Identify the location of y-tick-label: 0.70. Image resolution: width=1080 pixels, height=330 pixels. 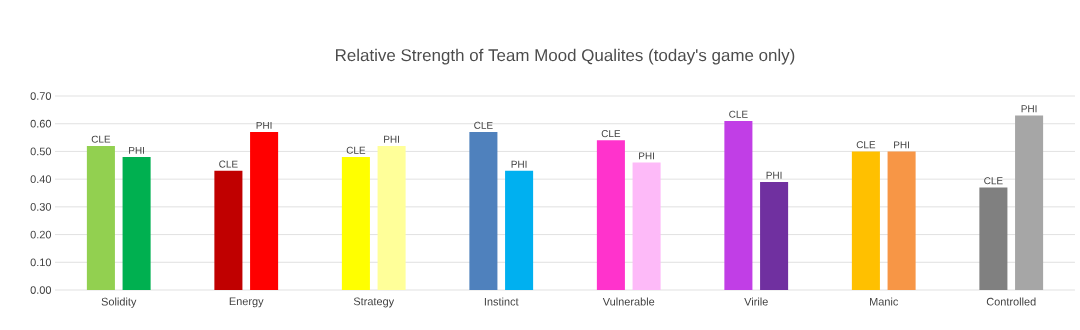
(41, 96).